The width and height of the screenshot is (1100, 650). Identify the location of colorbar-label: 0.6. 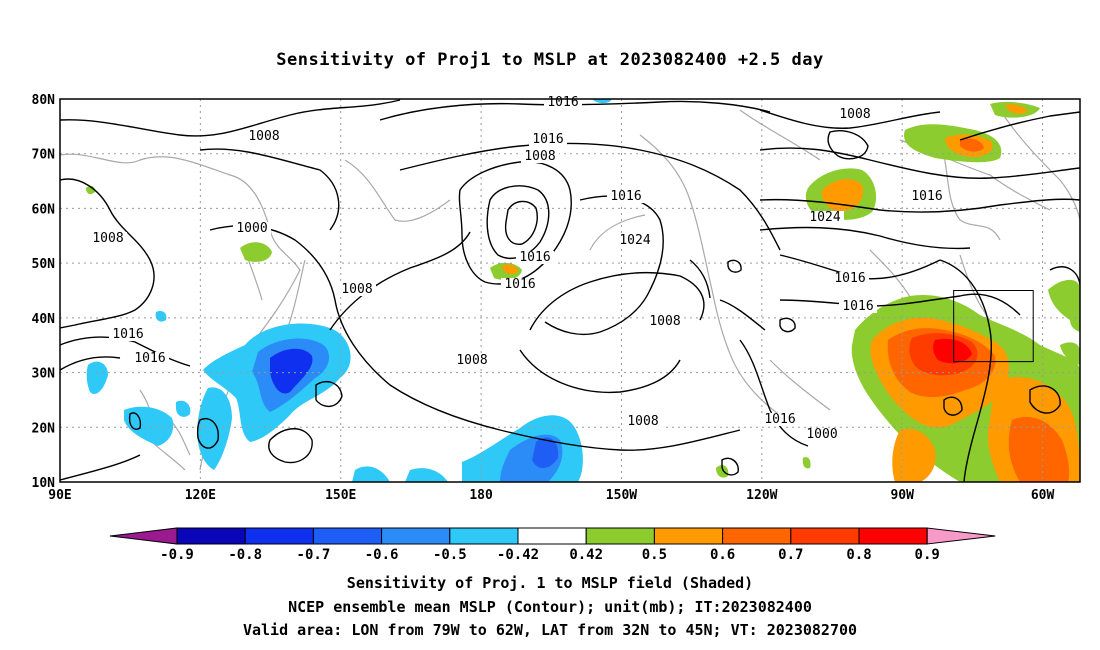
(722, 555).